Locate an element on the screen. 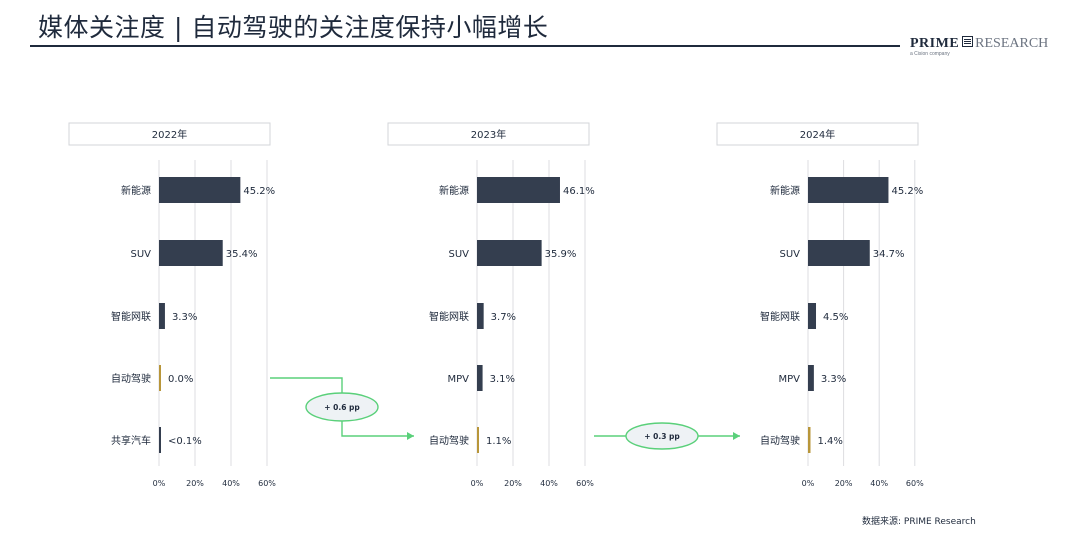 The width and height of the screenshot is (1080, 533). page-title: 媒体关注度 | 自动驾驶的关注度保持小幅增长 is located at coordinates (293, 27).